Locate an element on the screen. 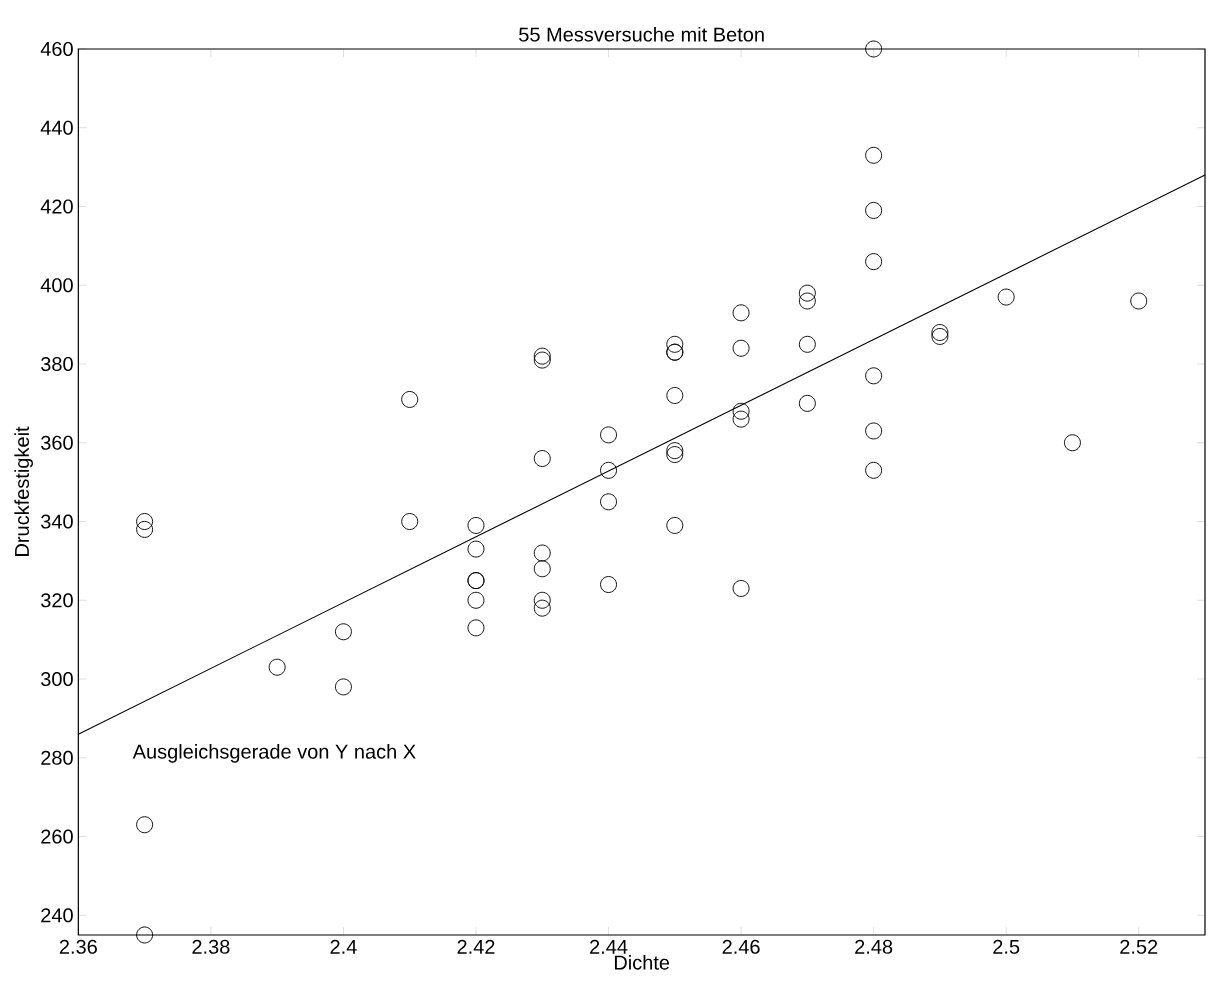  x-tick-label: 2.44 is located at coordinates (609, 946).